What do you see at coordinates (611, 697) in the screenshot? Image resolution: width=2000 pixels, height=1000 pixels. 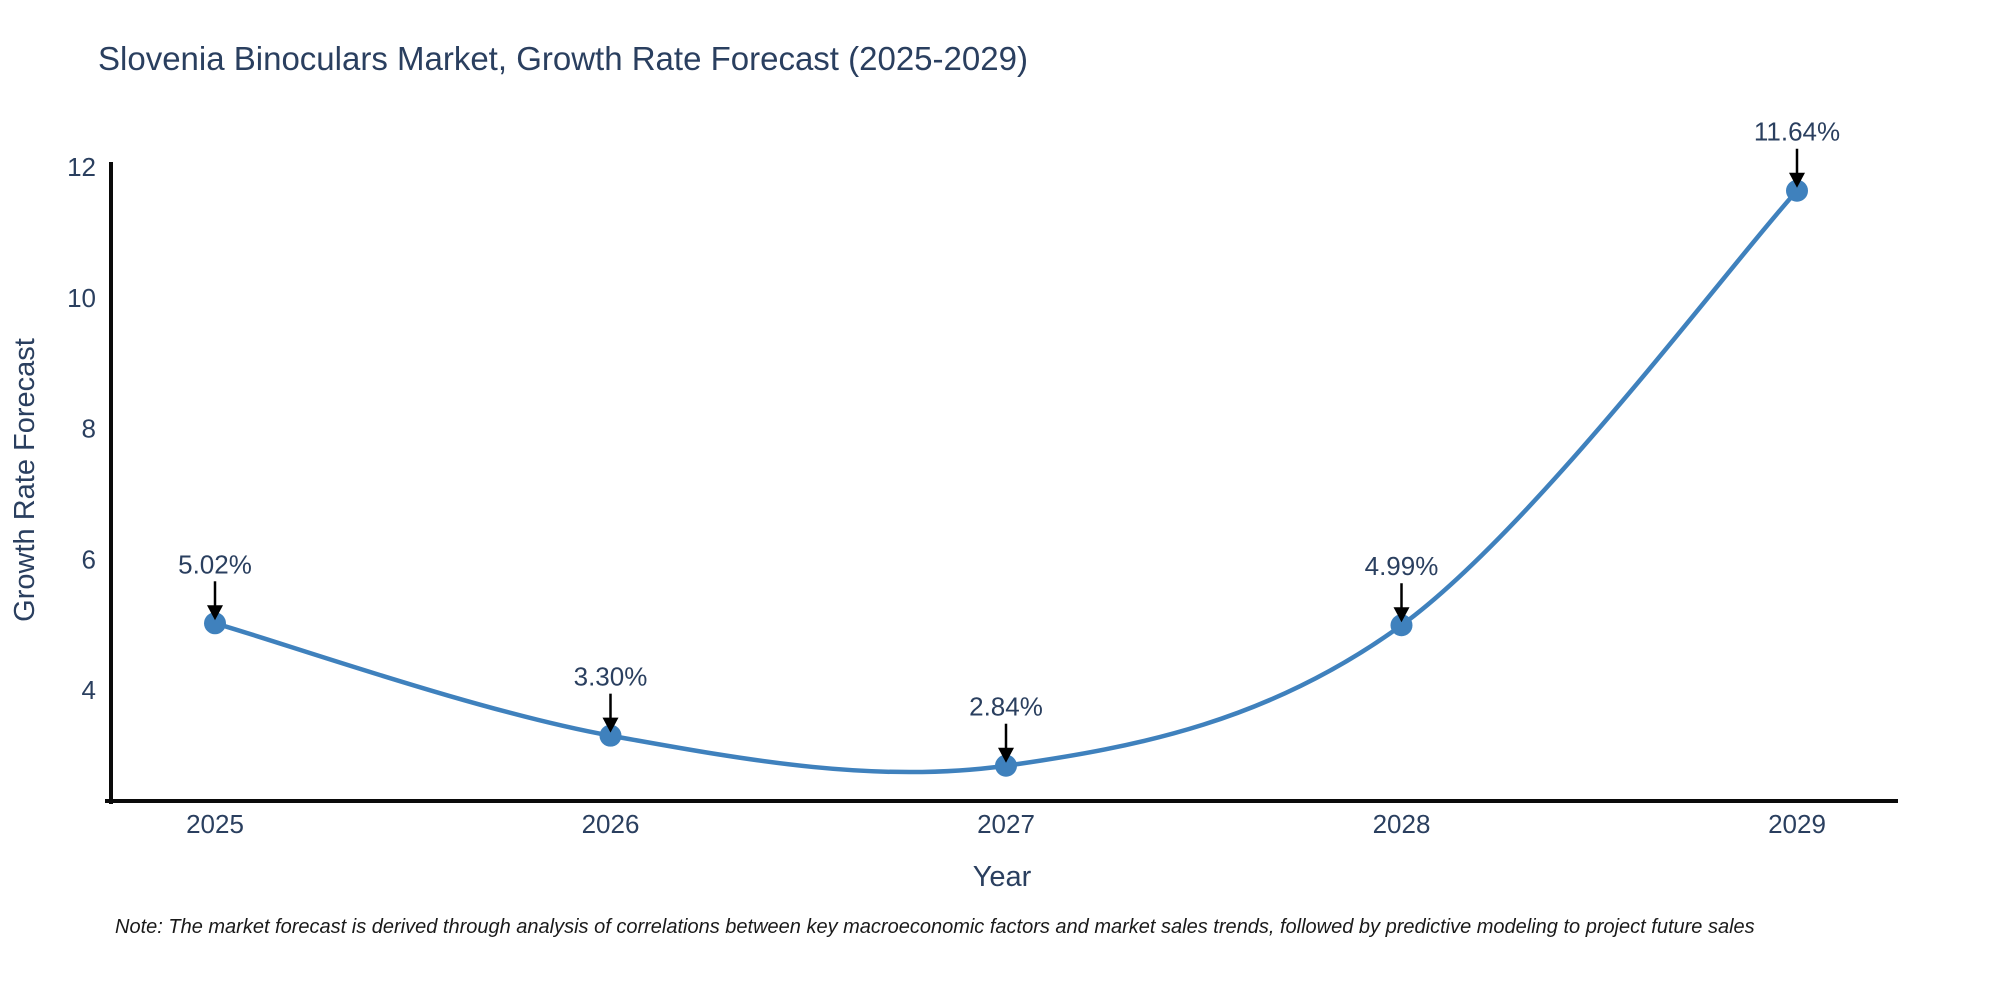 I see `point-annotation: 3.30%` at bounding box center [611, 697].